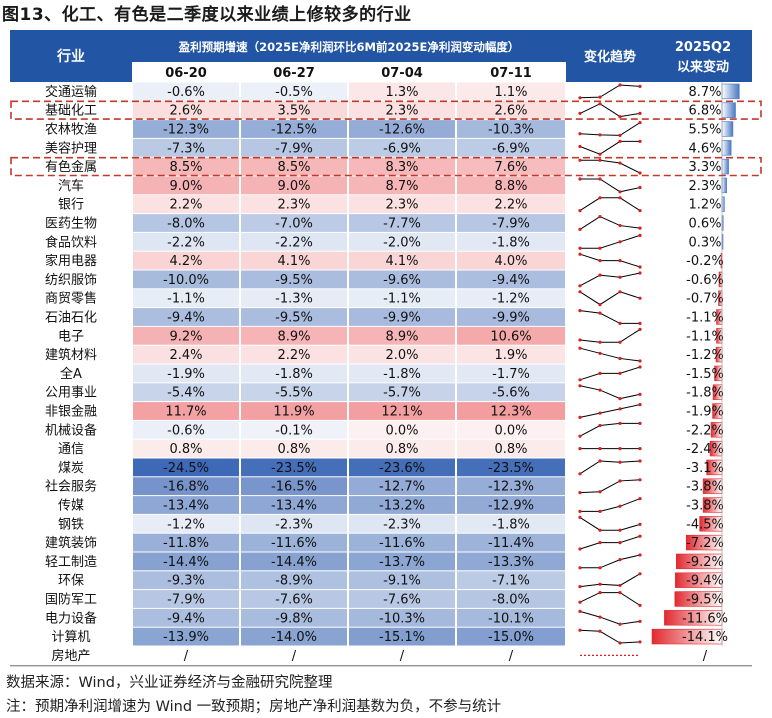 Image resolution: width=772 pixels, height=718 pixels. Describe the element at coordinates (401, 261) in the screenshot. I see `heatmap-cell-label: 4.1%` at that location.